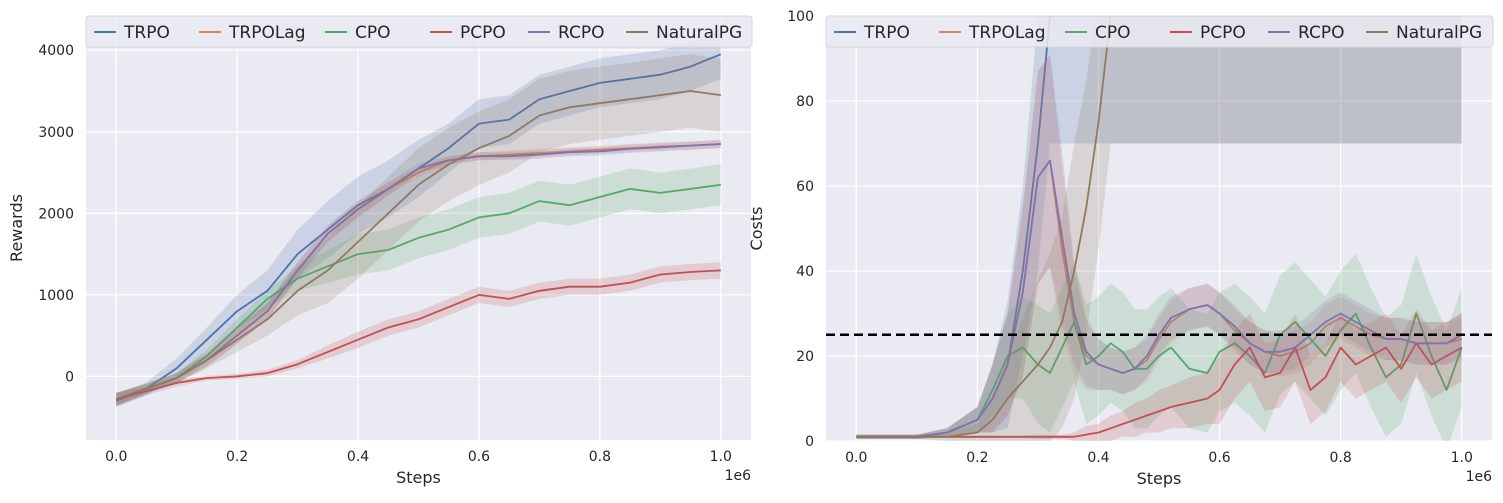 This screenshot has width=1503, height=503. What do you see at coordinates (56, 133) in the screenshot?
I see `ytick-label: 3000` at bounding box center [56, 133].